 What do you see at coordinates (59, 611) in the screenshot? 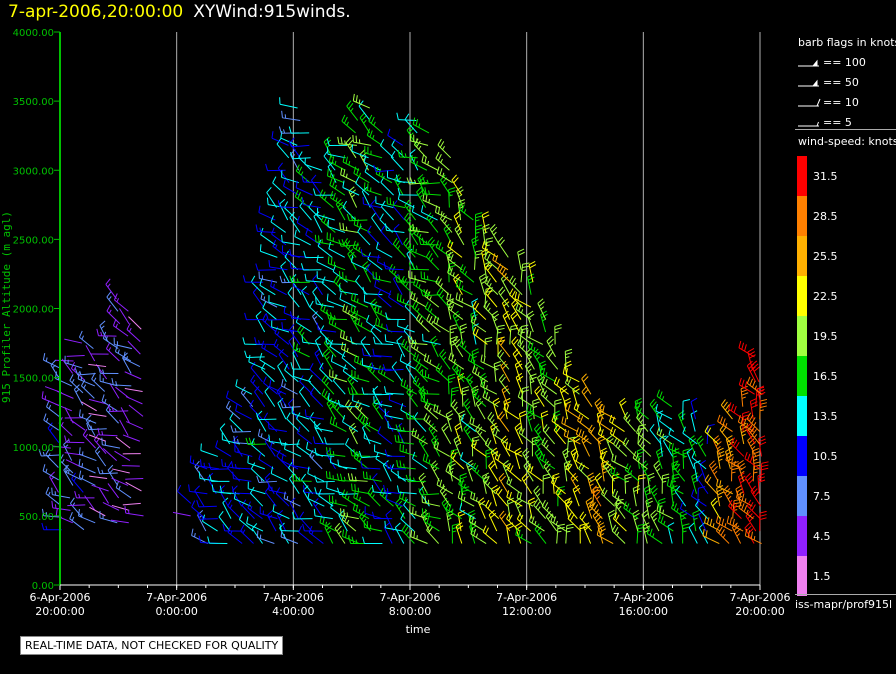
I see `x-tick-time: 20:00:00` at bounding box center [59, 611].